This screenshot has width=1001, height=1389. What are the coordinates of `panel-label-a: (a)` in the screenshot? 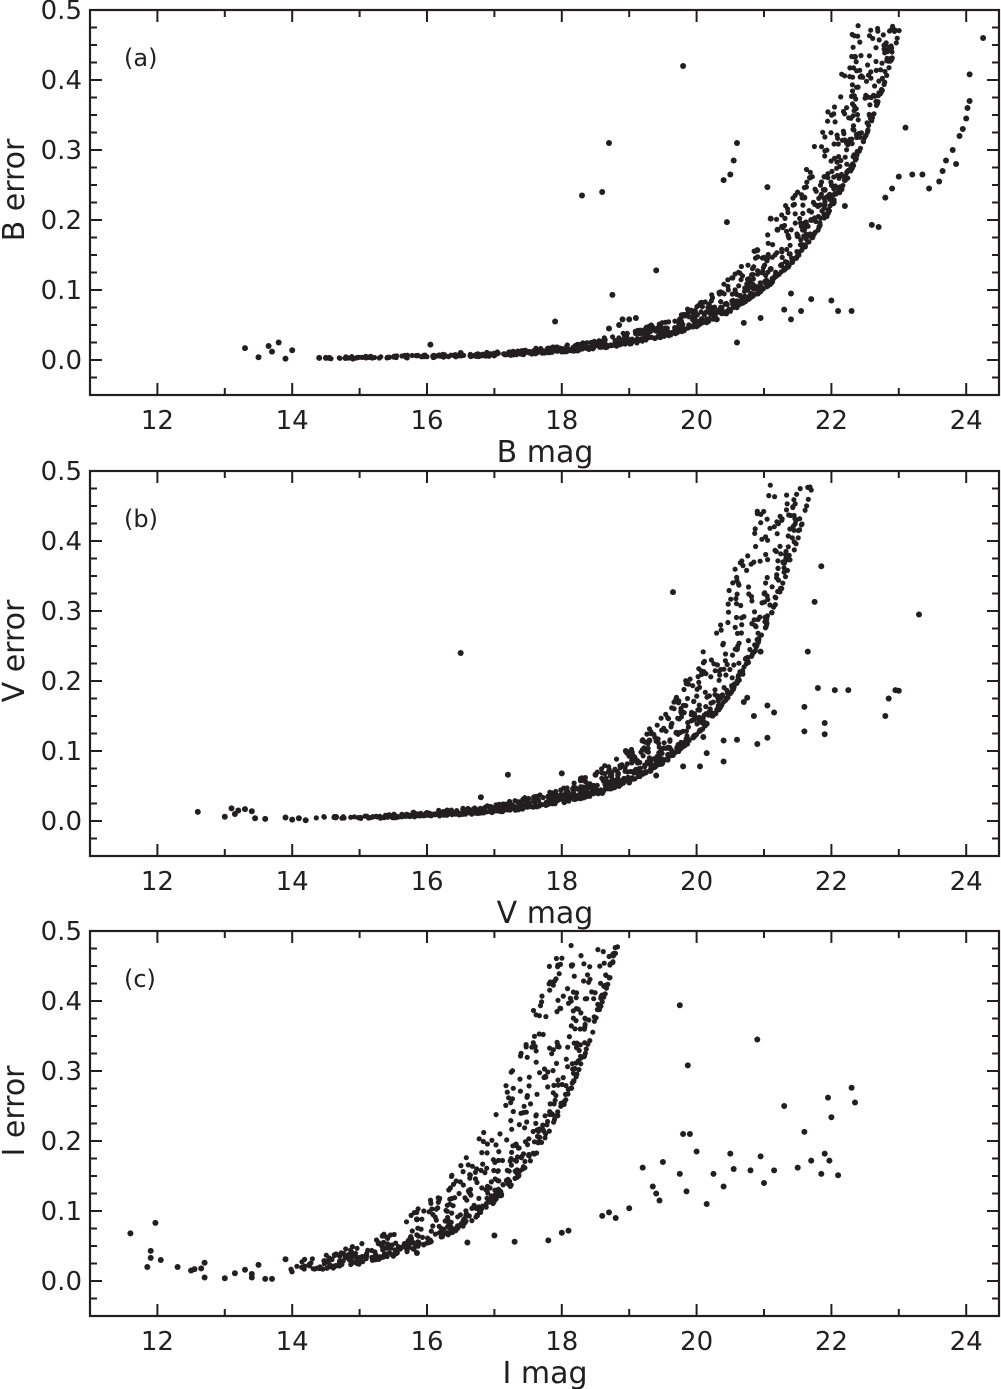 It's located at (140, 58).